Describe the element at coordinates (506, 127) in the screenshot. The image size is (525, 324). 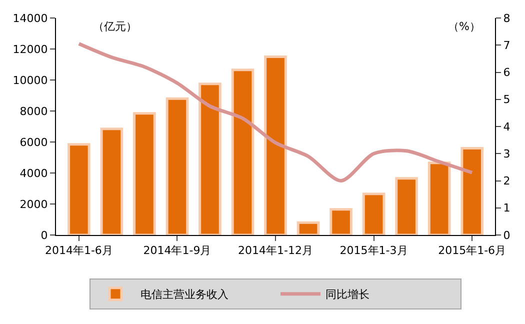
I see `y2-tick-label: 4` at that location.